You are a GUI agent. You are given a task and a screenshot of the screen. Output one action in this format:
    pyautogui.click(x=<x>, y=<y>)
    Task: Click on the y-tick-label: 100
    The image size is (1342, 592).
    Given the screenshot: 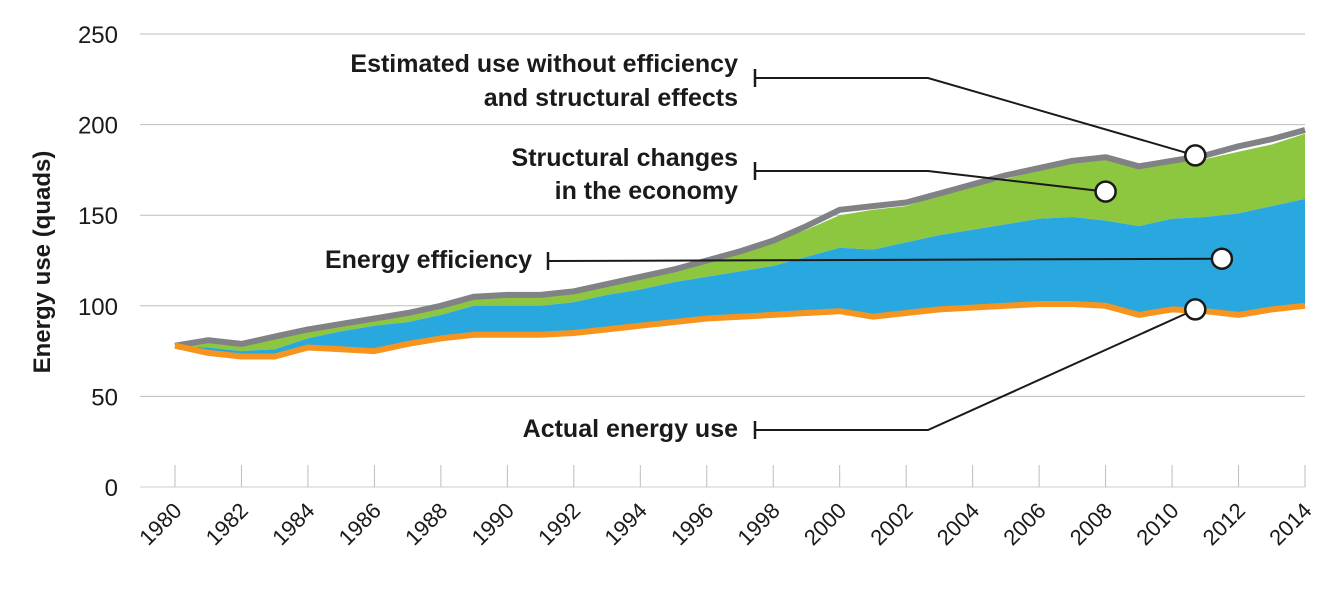 What is the action you would take?
    pyautogui.click(x=98, y=307)
    